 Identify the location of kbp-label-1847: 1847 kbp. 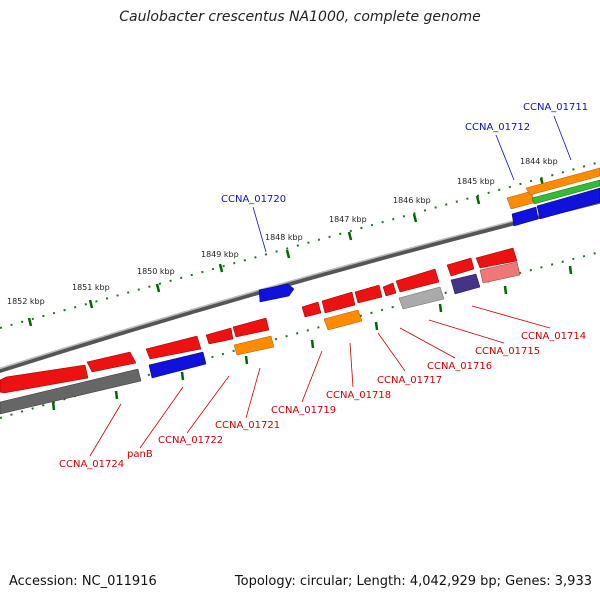
(348, 219).